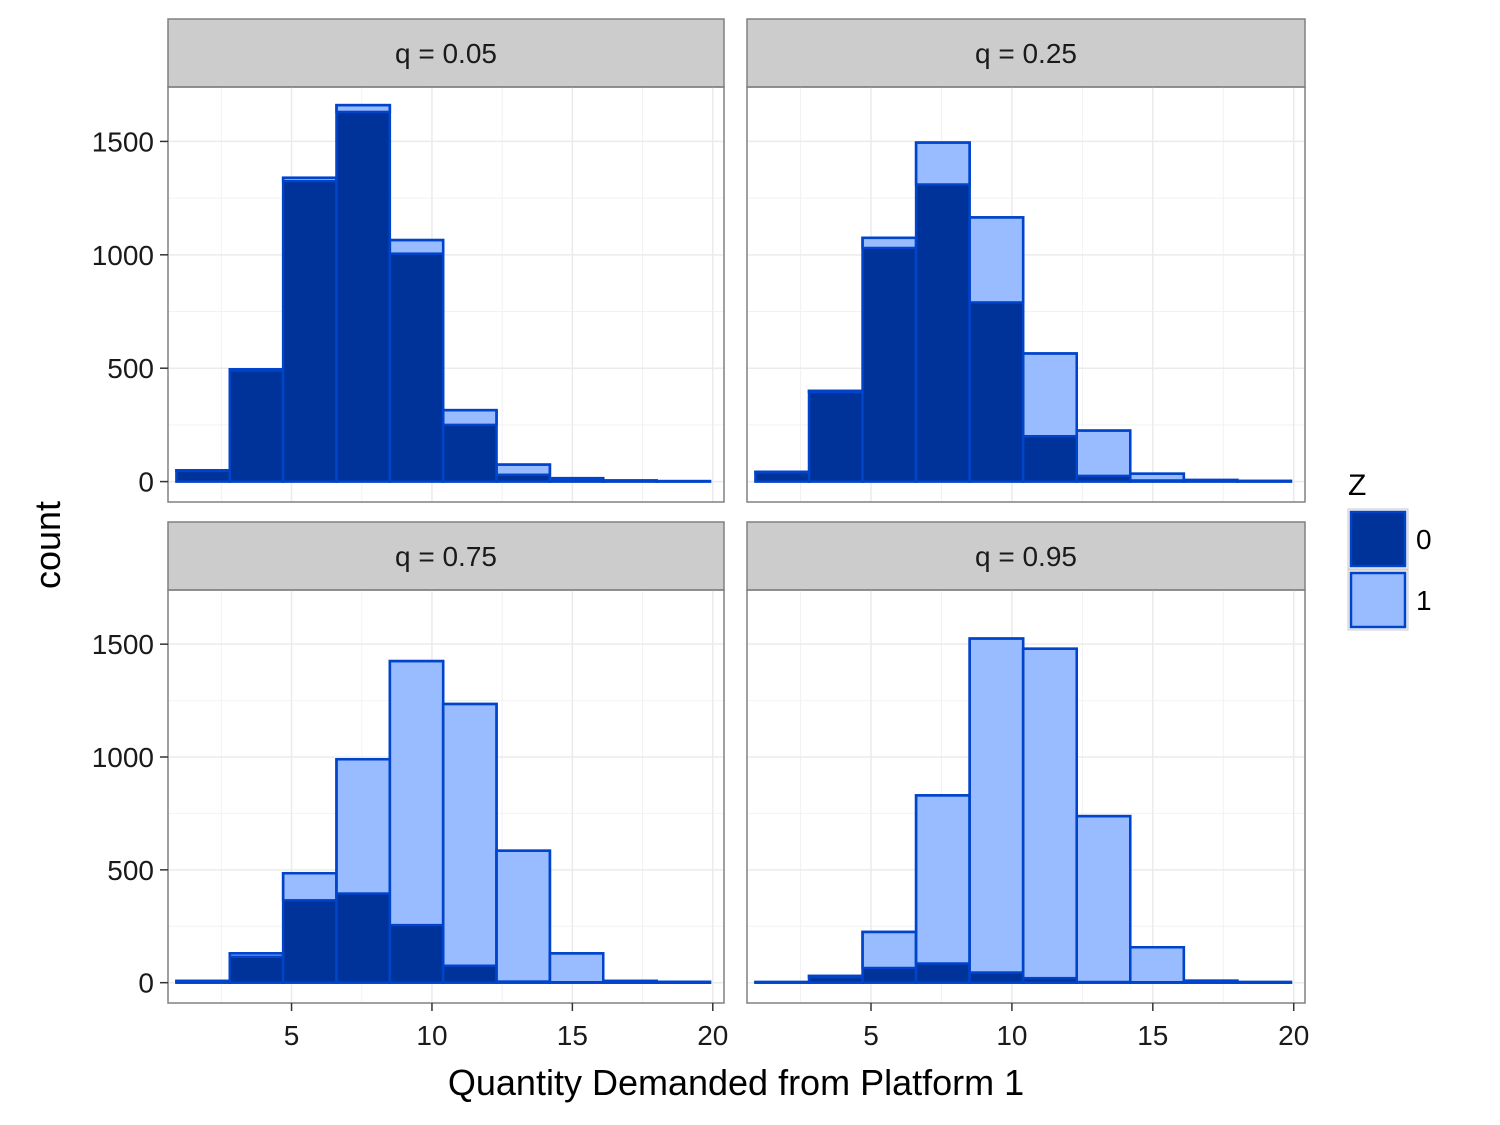  I want to click on legend-item: 1, so click(1389, 600).